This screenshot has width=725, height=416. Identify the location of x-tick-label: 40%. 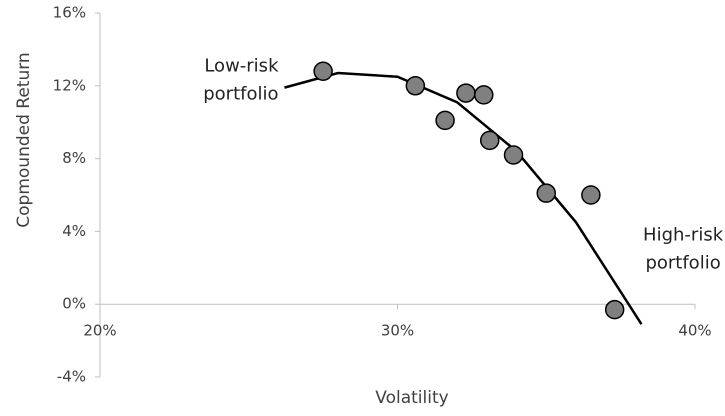
(694, 331).